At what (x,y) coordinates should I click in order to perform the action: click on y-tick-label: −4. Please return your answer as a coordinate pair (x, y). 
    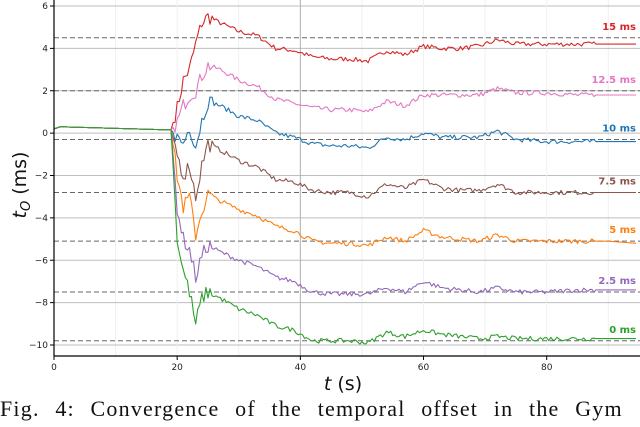
    Looking at the image, I should click on (42, 219).